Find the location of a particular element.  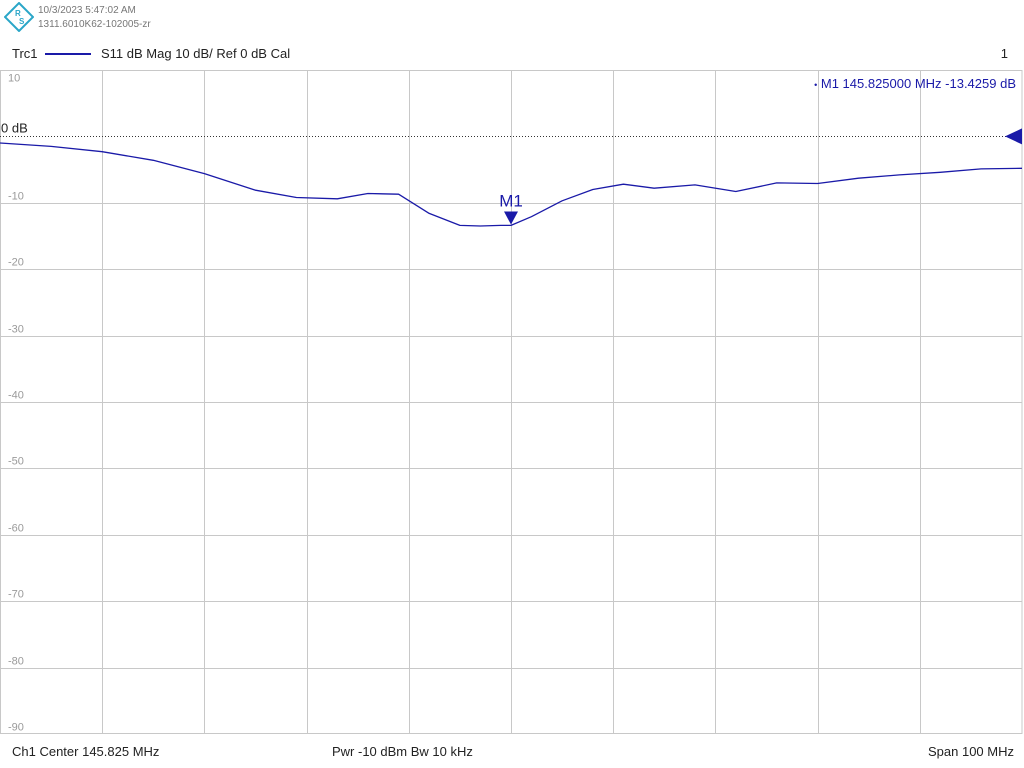

trace-name: Trc1 is located at coordinates (25, 53).